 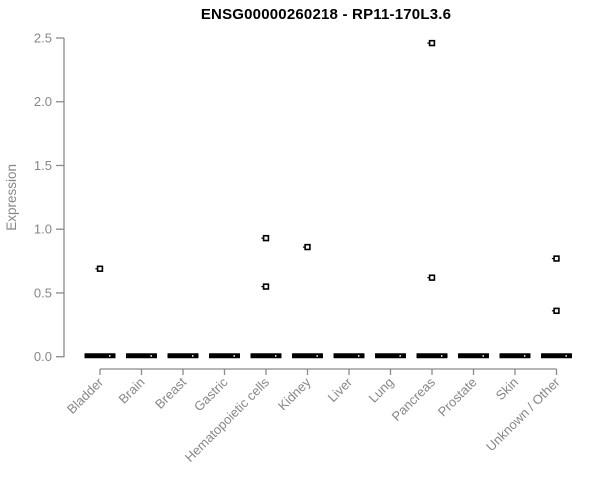 What do you see at coordinates (43, 229) in the screenshot?
I see `y-tick-label: 1.0` at bounding box center [43, 229].